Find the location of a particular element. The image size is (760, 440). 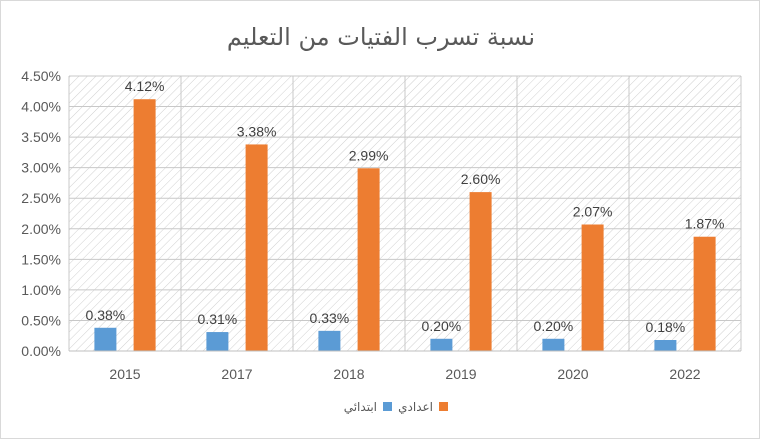

x-tick-label: 2020 is located at coordinates (572, 374).